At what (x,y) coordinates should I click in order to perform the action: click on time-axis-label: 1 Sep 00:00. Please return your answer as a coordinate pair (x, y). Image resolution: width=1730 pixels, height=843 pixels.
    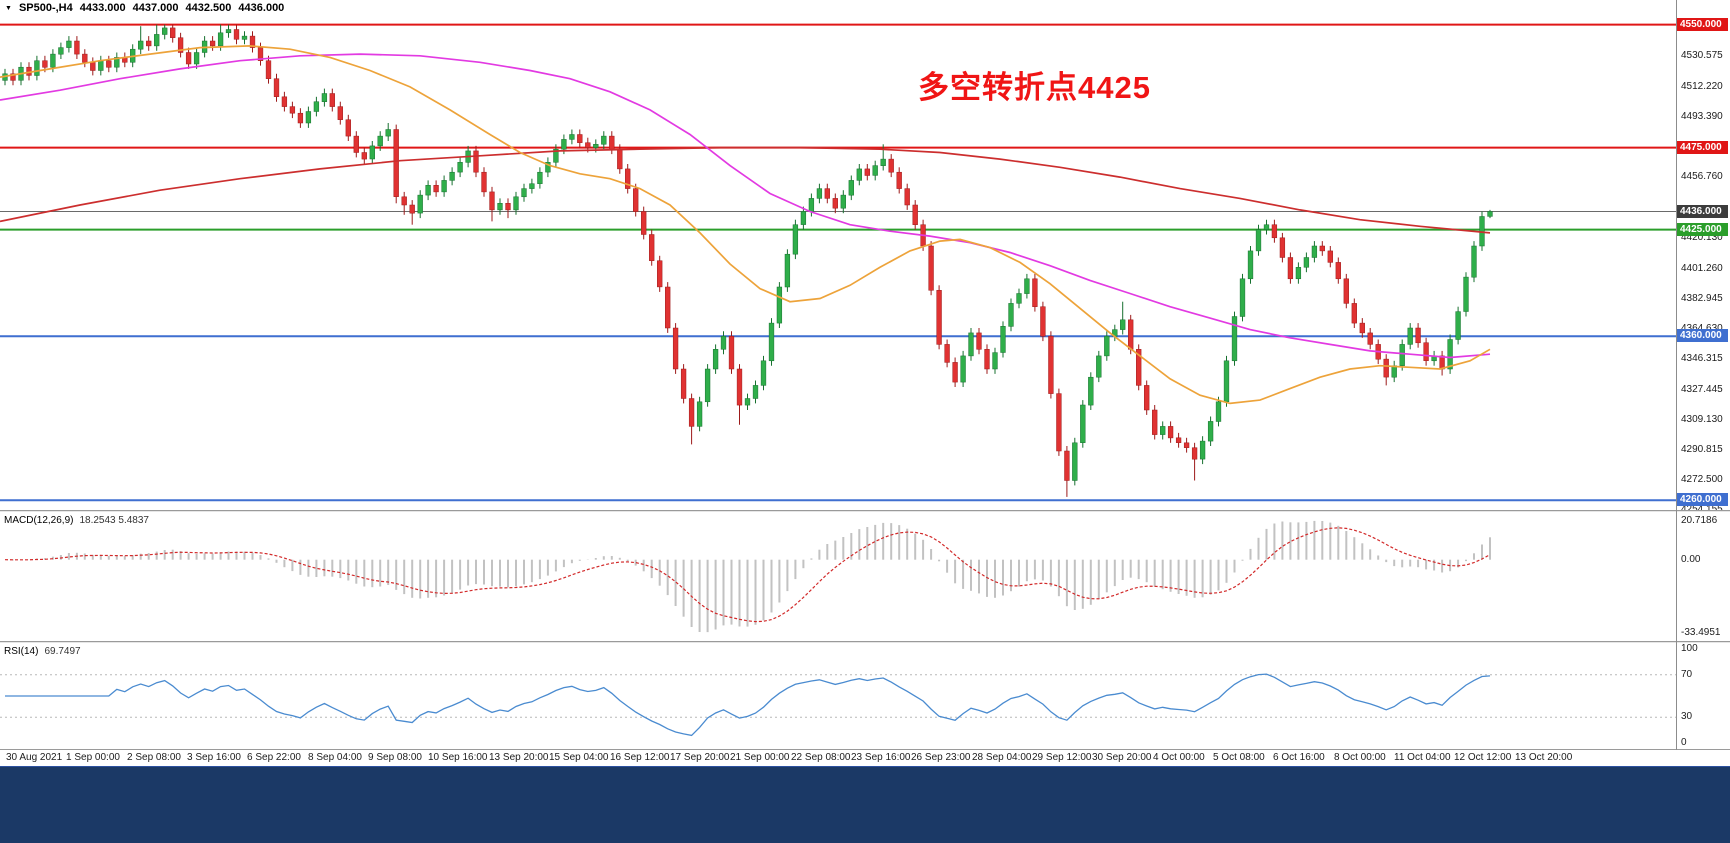
    Looking at the image, I should click on (93, 757).